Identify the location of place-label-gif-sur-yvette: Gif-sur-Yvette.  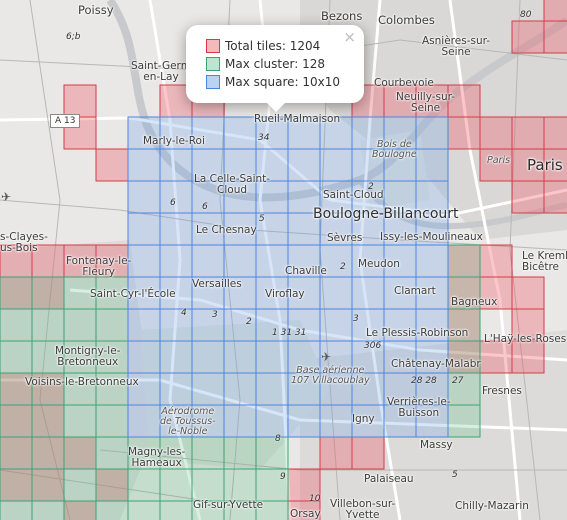
(228, 505).